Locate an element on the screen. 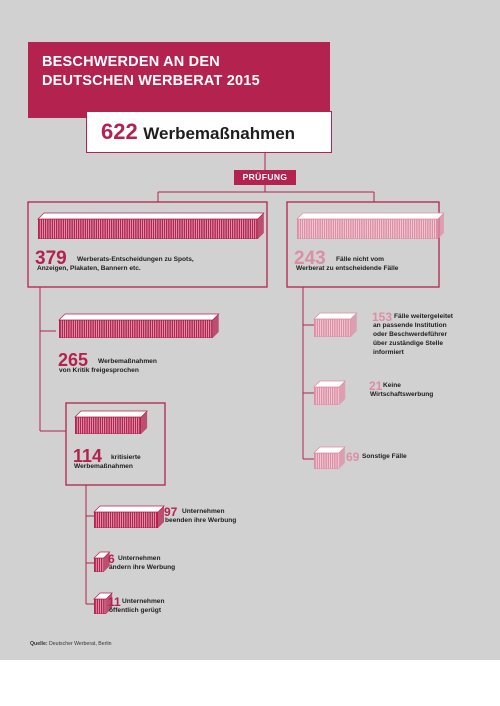  not-werberat-line-1: Fälle nicht vom is located at coordinates (360, 259).